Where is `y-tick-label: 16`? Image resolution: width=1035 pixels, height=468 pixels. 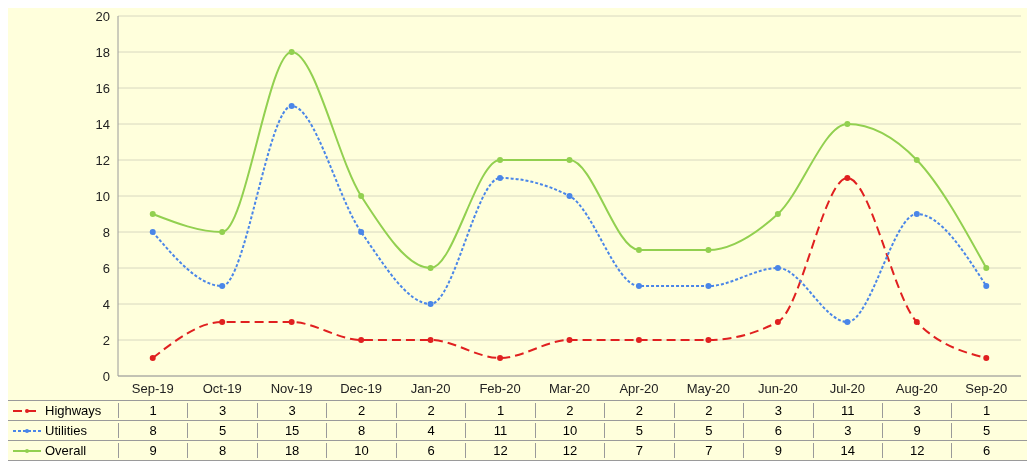 y-tick-label: 16 is located at coordinates (102, 88).